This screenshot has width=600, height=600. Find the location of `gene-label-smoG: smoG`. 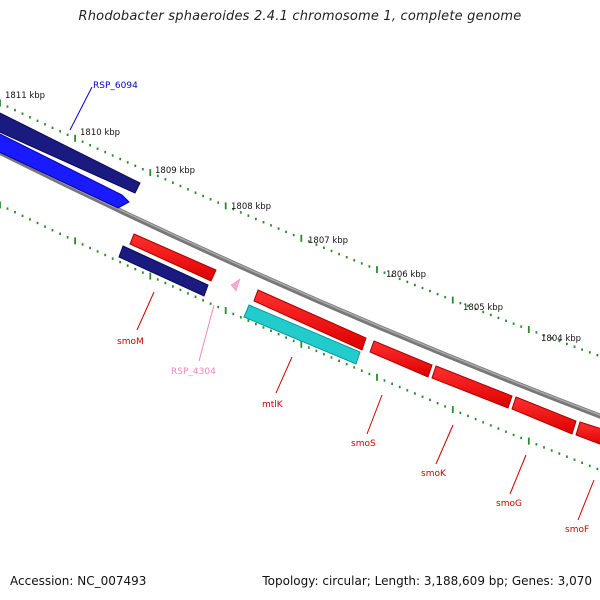

gene-label-smoG: smoG is located at coordinates (509, 504).